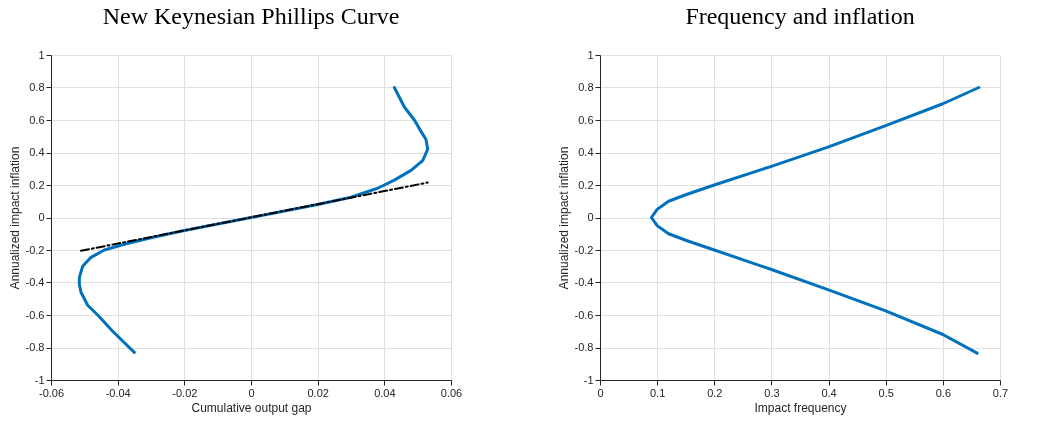  Describe the element at coordinates (251, 407) in the screenshot. I see `x-axis-title: Cumulative output gap` at that location.